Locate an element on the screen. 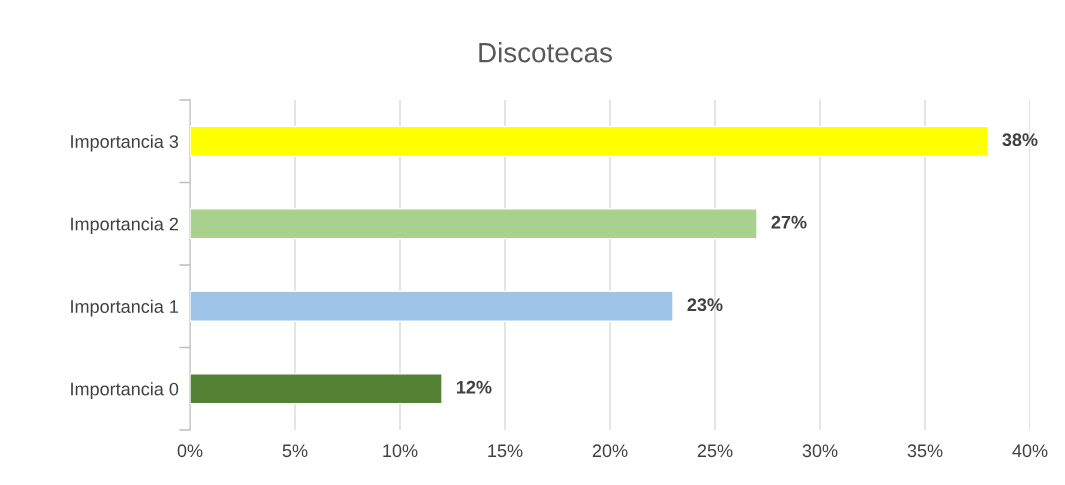  x-tick-label: 30% is located at coordinates (820, 451).